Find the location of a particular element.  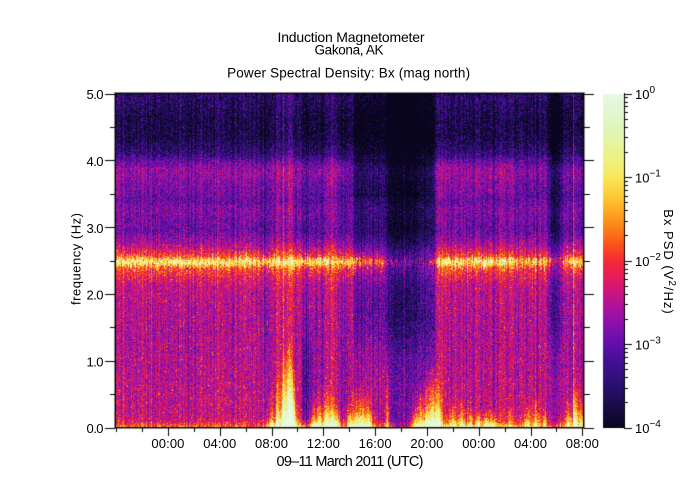

svg-text: 10⁻³ is located at coordinates (648, 344).